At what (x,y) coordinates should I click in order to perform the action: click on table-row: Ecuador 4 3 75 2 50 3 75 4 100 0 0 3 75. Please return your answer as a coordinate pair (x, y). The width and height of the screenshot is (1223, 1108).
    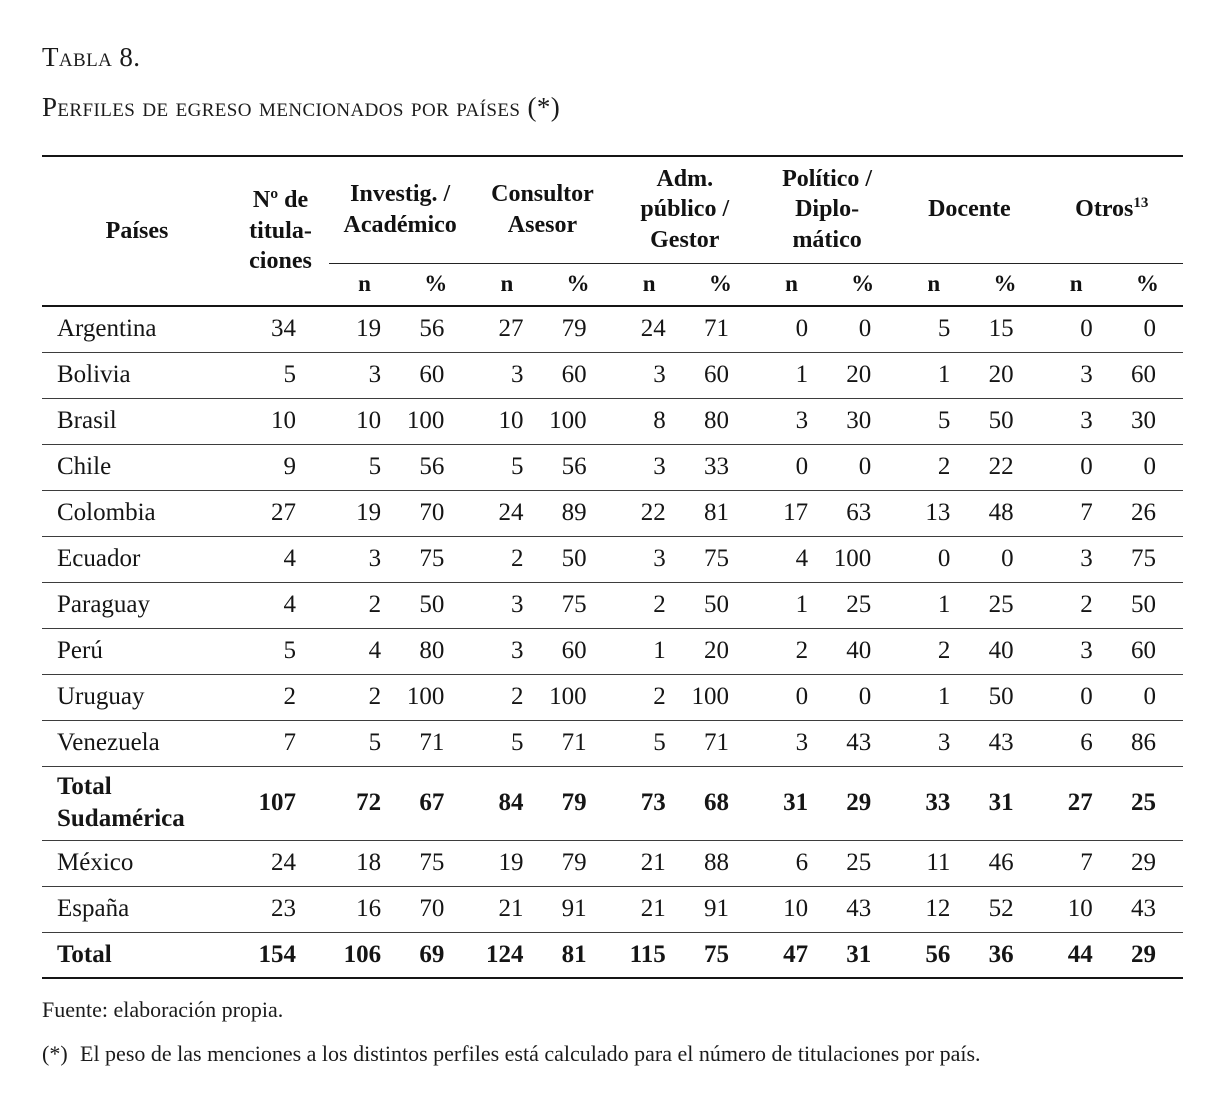
    Looking at the image, I should click on (612, 559).